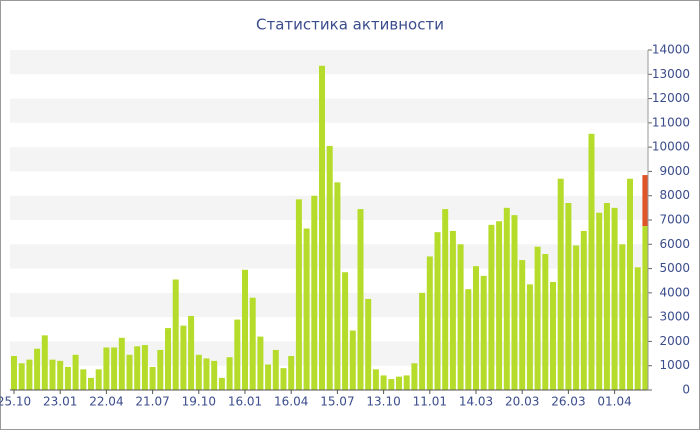 The height and width of the screenshot is (434, 700). Describe the element at coordinates (674, 195) in the screenshot. I see `y-tick-label: 8000` at that location.